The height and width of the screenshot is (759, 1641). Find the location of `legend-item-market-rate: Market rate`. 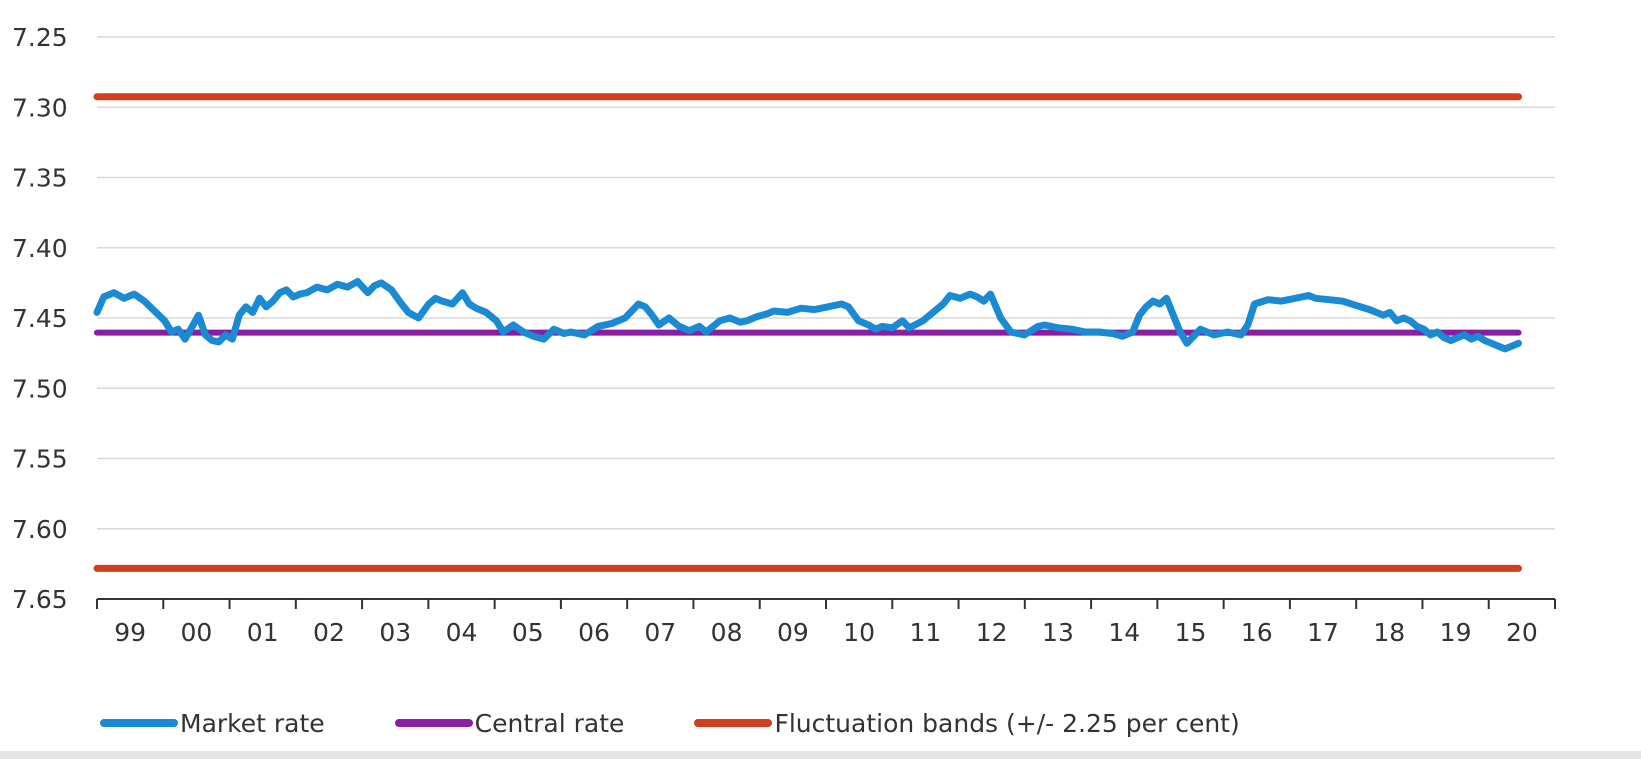

legend-item-market-rate: Market rate is located at coordinates (212, 723).